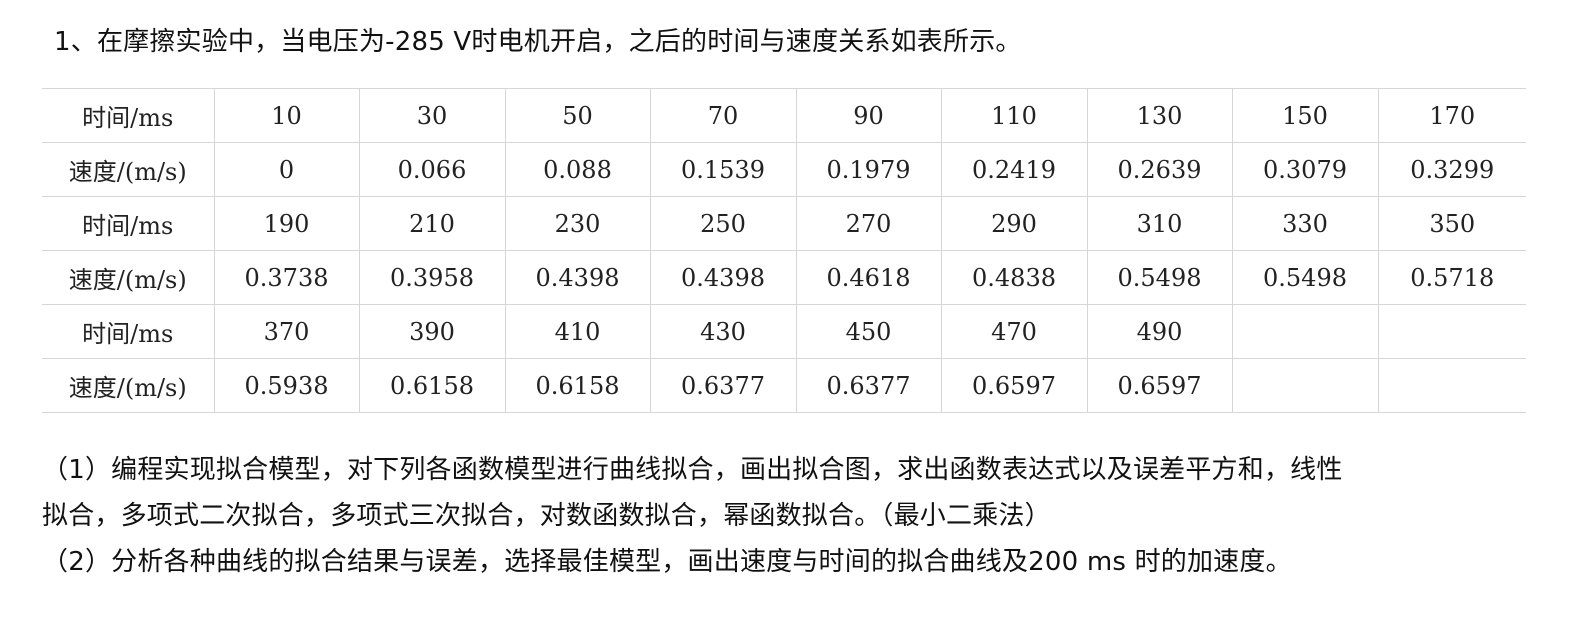 The height and width of the screenshot is (630, 1585). Describe the element at coordinates (1451, 223) in the screenshot. I see `table-cell: 350` at that location.